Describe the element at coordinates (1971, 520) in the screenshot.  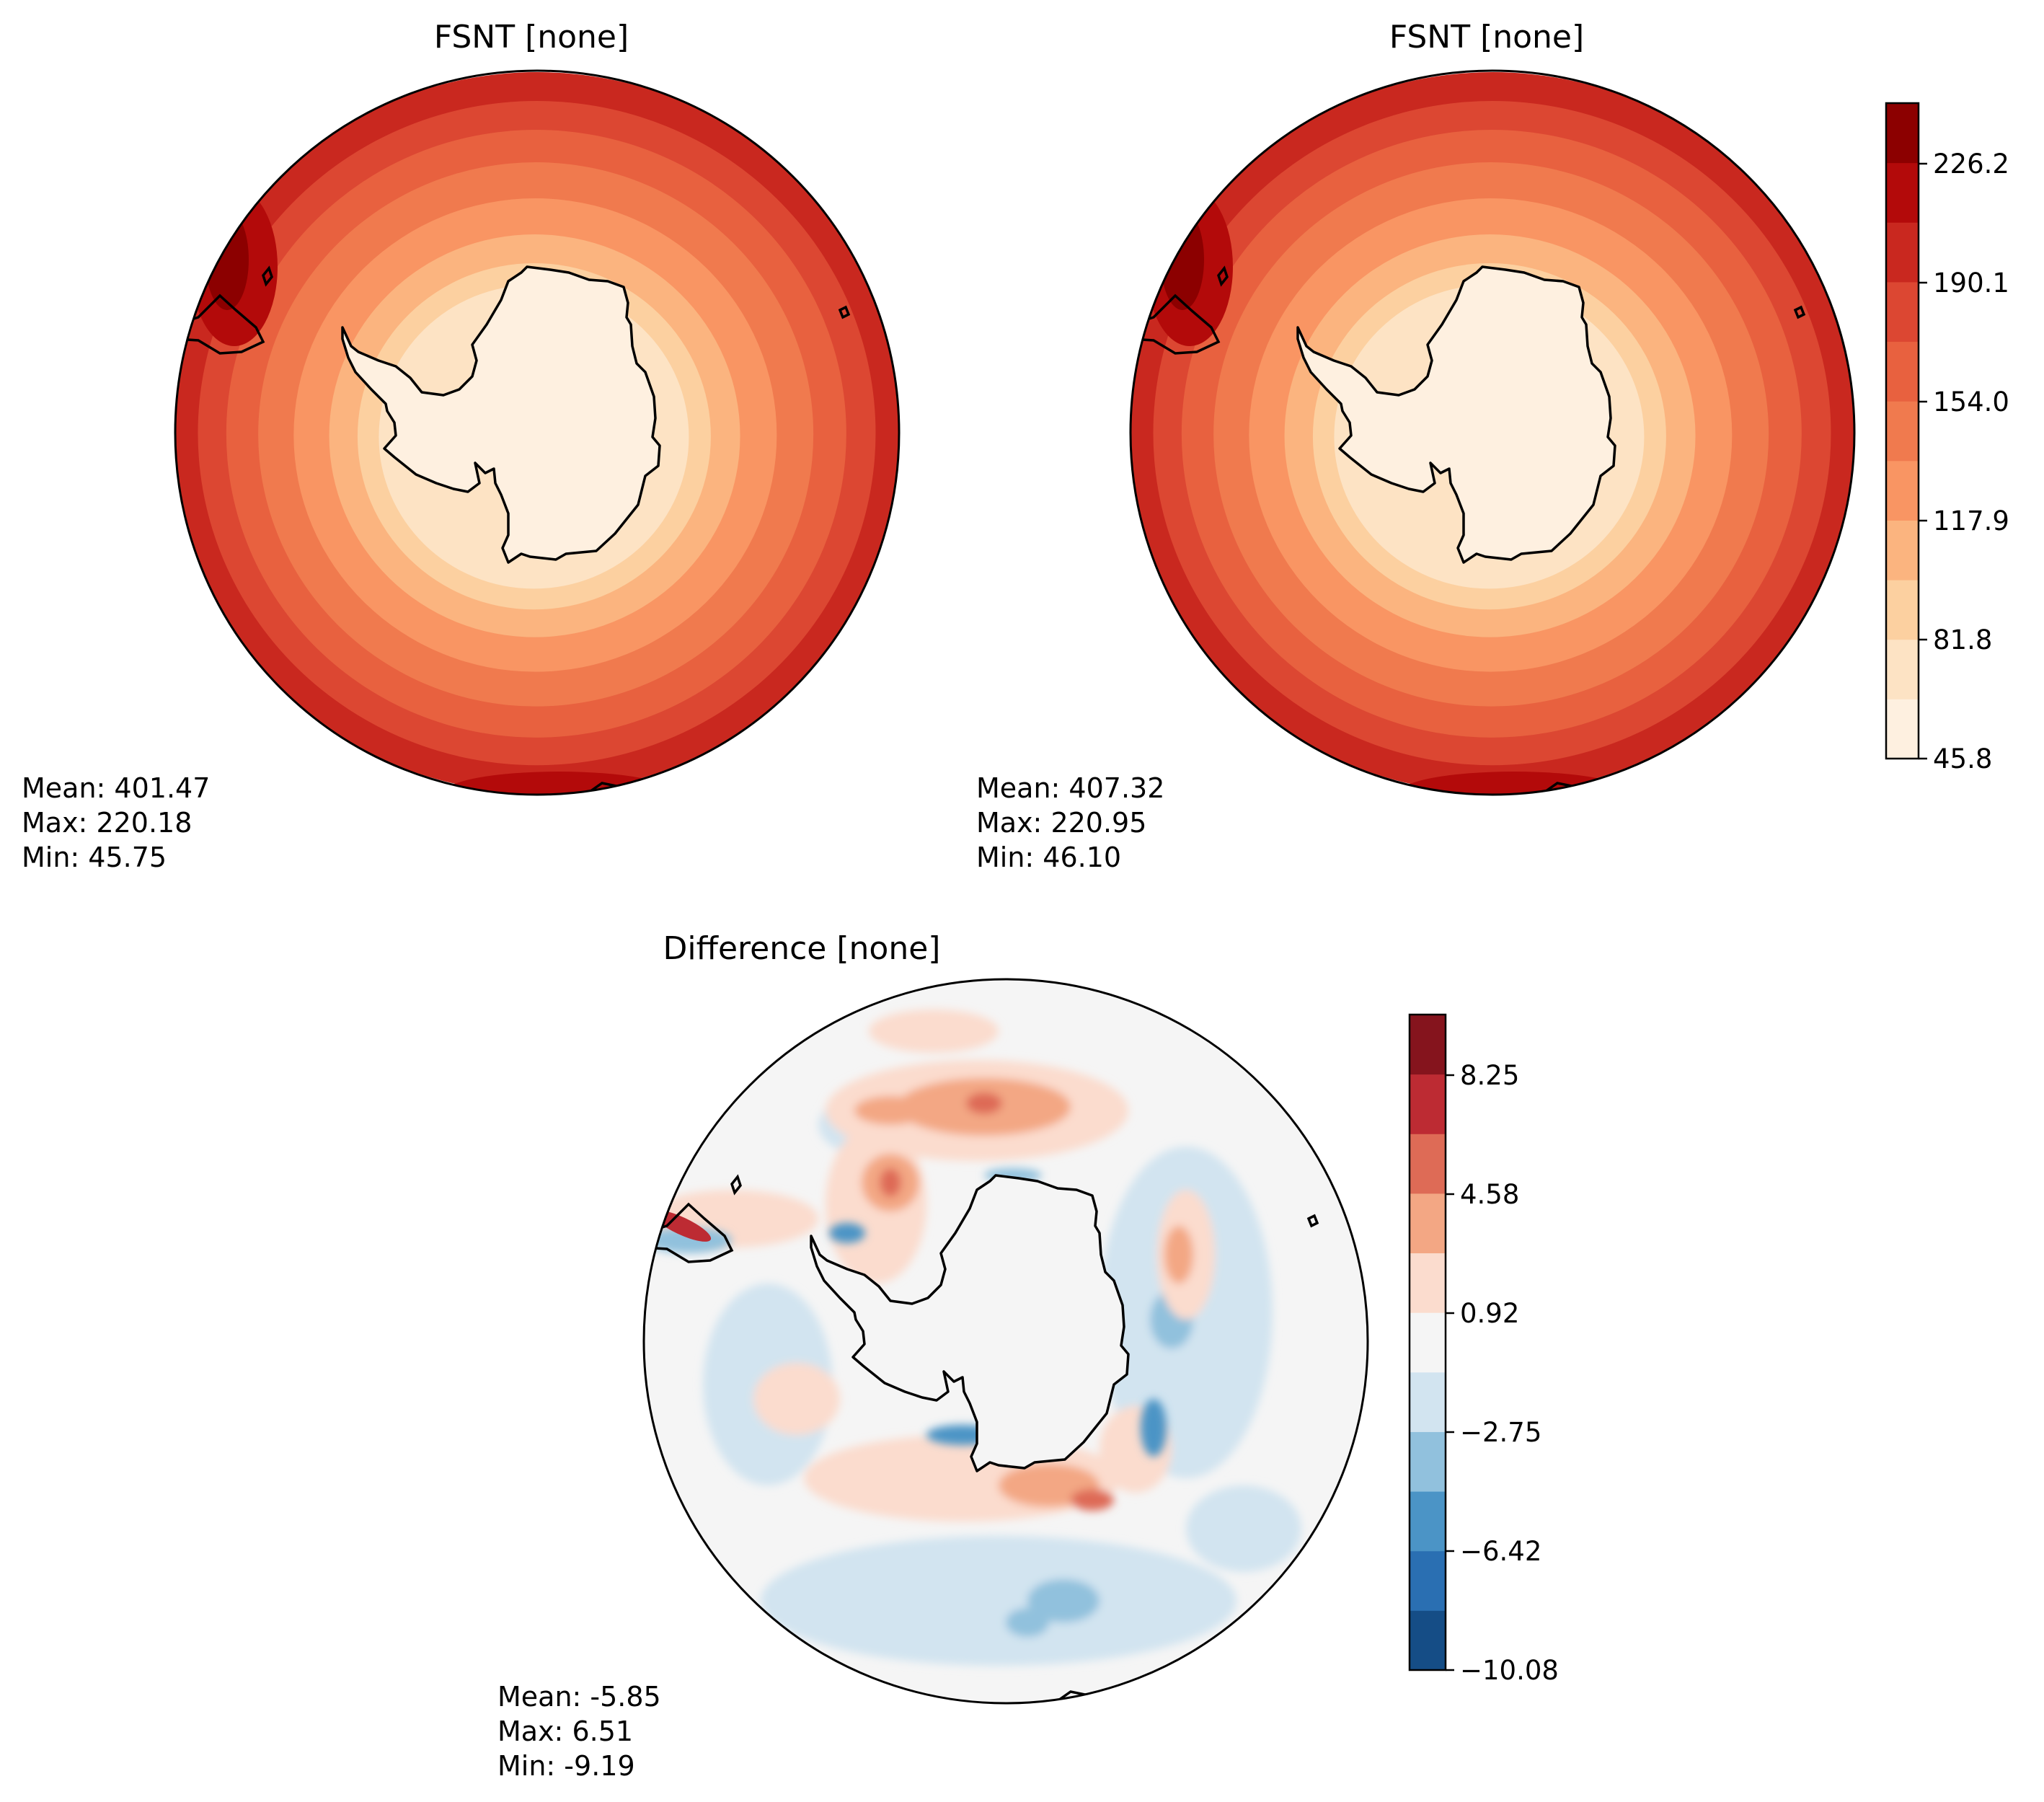
I see `colorbar-tick-label: 117.9` at that location.